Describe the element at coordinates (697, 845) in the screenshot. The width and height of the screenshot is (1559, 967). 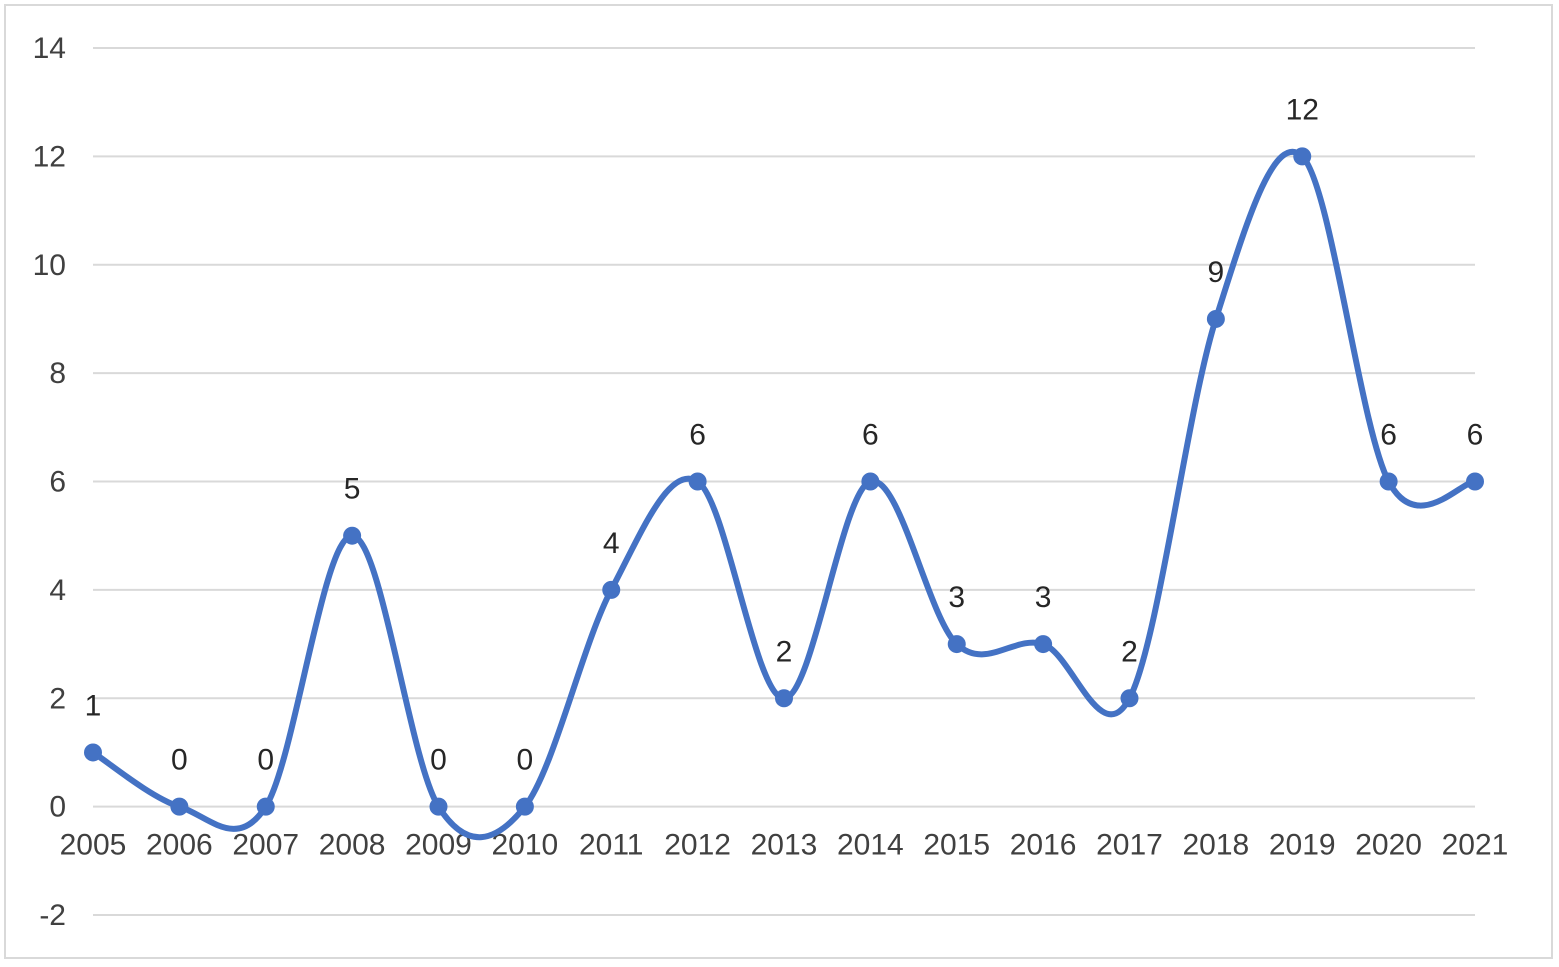
I see `x-tick-label: 2012` at that location.